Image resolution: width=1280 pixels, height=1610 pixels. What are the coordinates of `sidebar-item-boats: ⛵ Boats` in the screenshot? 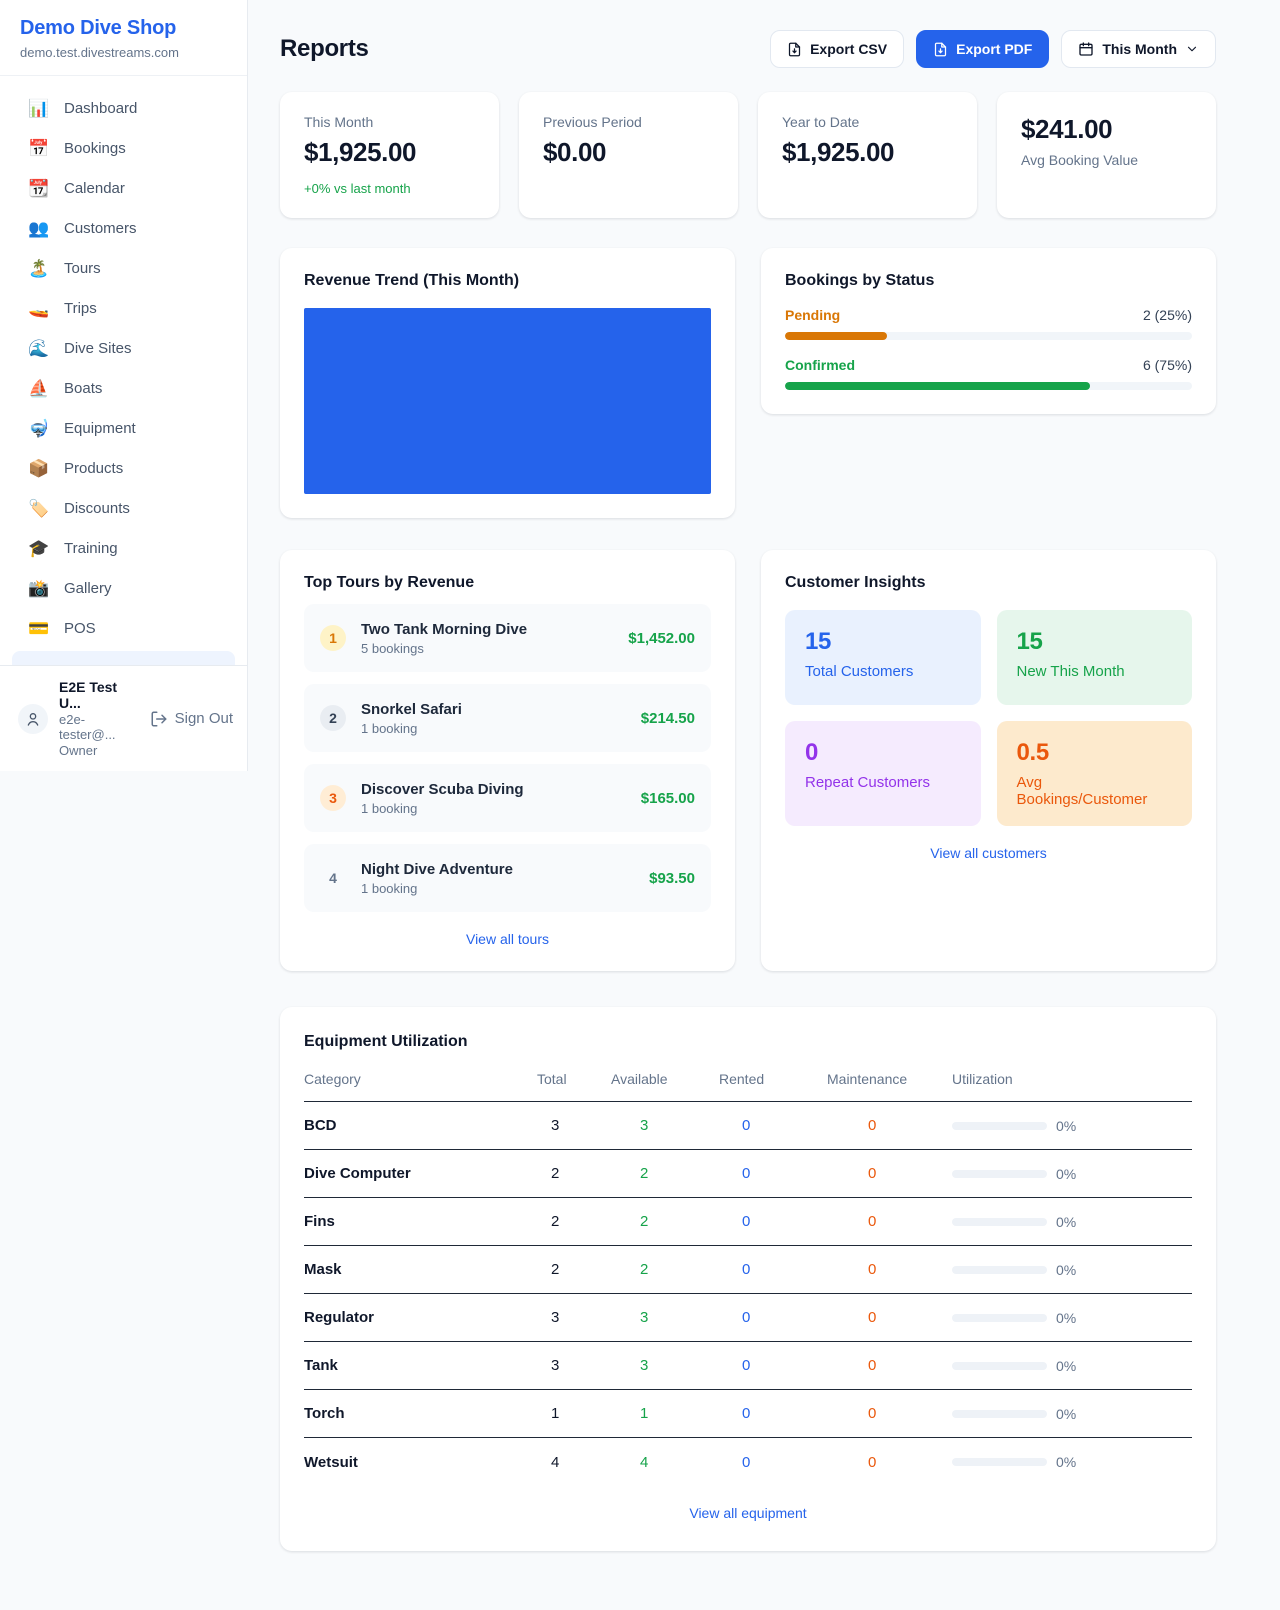 It's located at (123, 388).